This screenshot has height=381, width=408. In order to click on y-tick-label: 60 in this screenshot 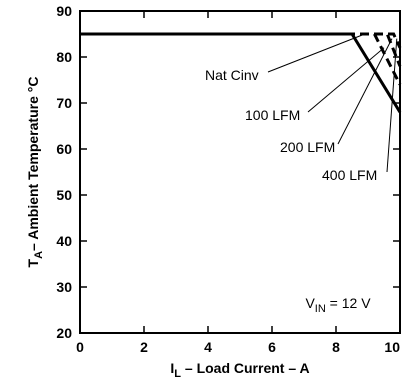, I will do `click(64, 149)`.